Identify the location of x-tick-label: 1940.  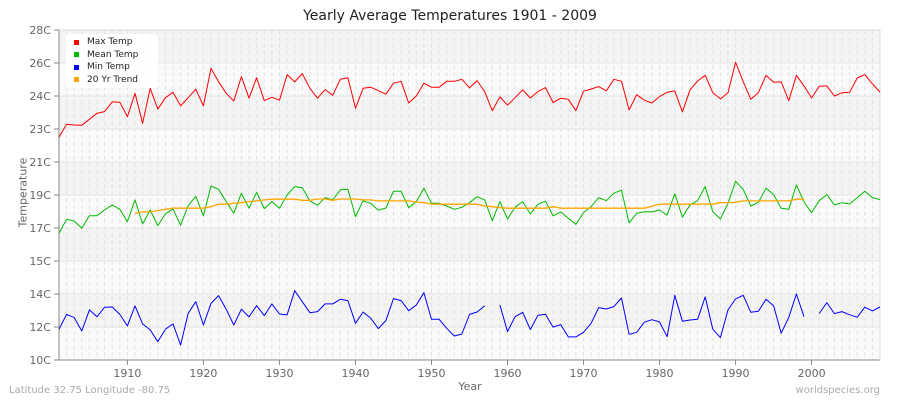
(355, 373).